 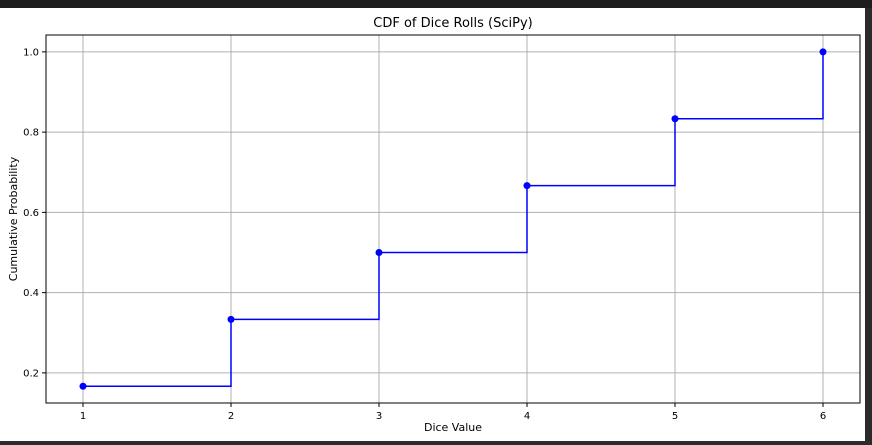 What do you see at coordinates (231, 416) in the screenshot?
I see `x-tick-label: 2` at bounding box center [231, 416].